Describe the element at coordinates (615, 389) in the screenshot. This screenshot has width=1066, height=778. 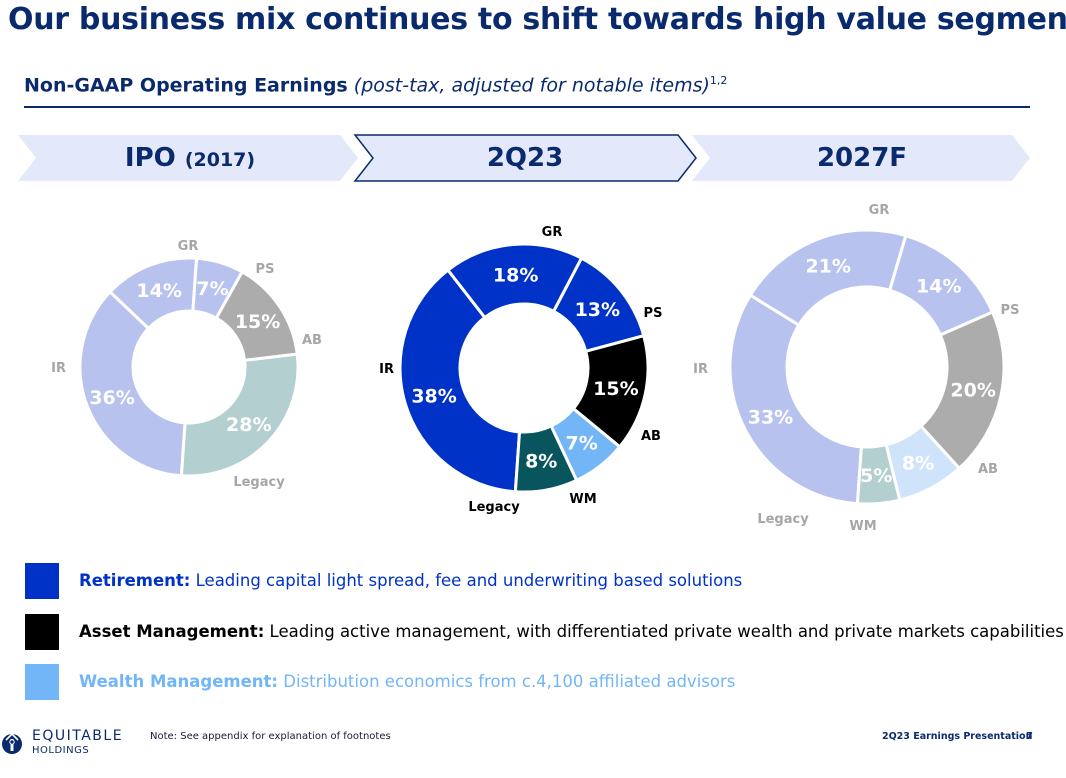
I see `value-label-2q23-ab: 15%` at that location.